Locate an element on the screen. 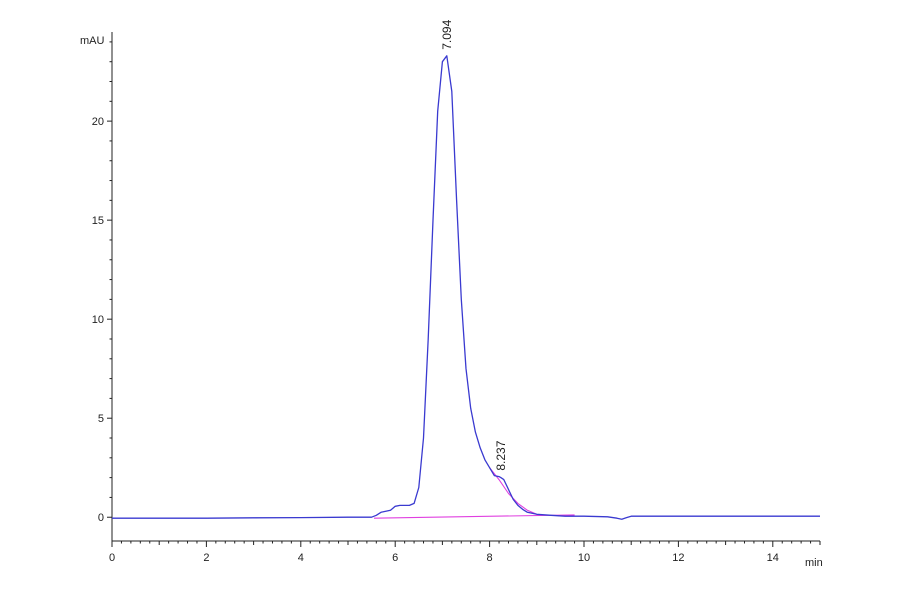 The image size is (900, 594). y-ticks: 0 5 10 15 20 is located at coordinates (102, 282).